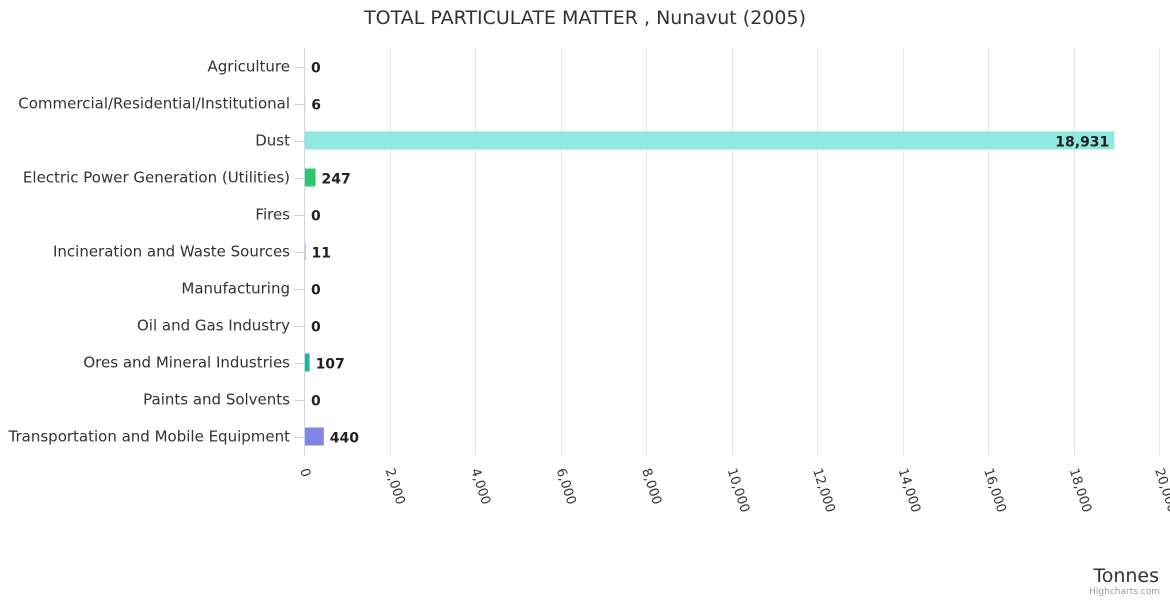  What do you see at coordinates (186, 363) in the screenshot?
I see `category-label: Ores and Mineral Industries` at bounding box center [186, 363].